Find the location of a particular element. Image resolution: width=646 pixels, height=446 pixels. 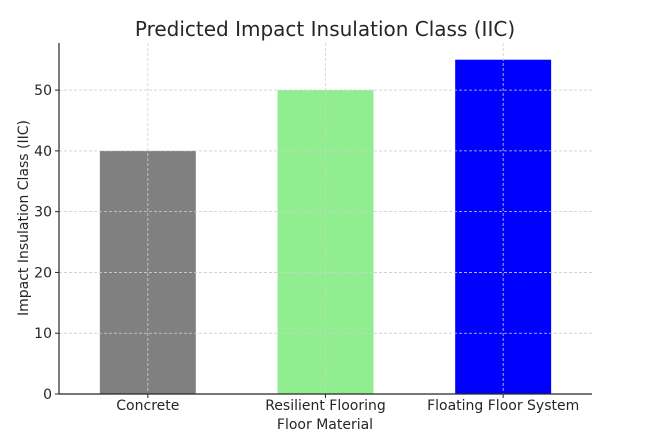

y-axis-label: Impact Insulation Class (IIC) is located at coordinates (24, 218).